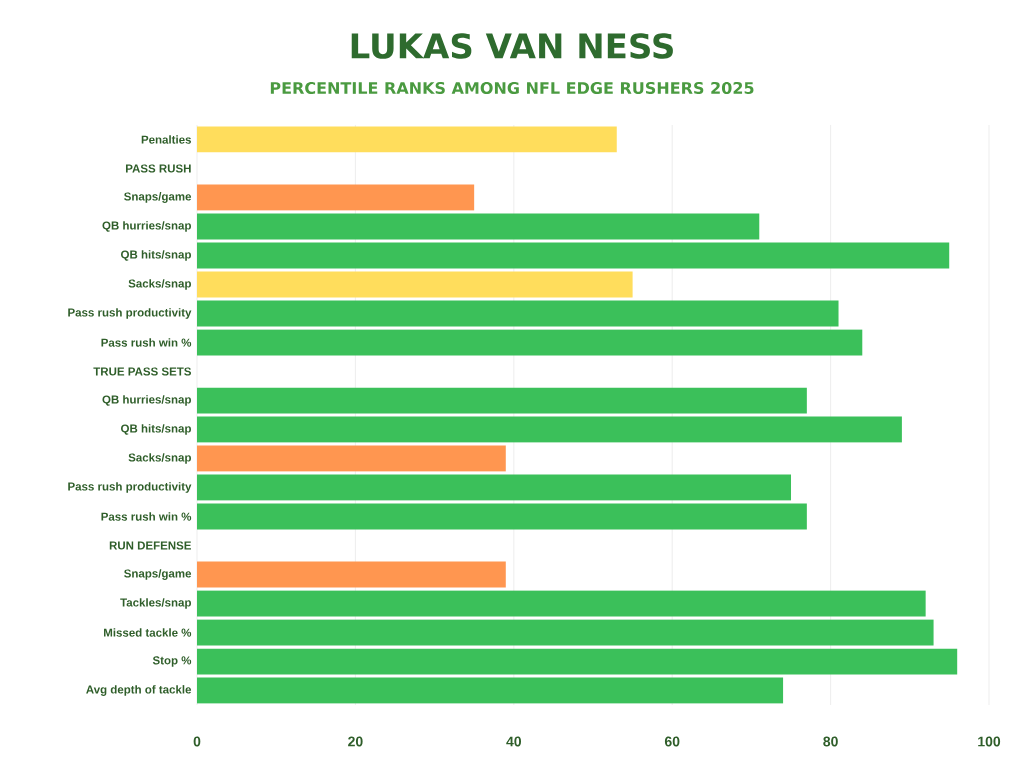 The height and width of the screenshot is (768, 1024). What do you see at coordinates (150, 545) in the screenshot?
I see `y-tick-label: RUN DEFENSE` at bounding box center [150, 545].